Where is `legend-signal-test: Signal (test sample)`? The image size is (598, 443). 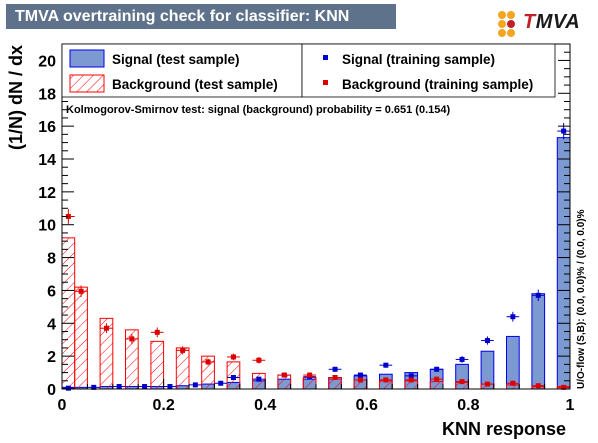
legend-signal-test: Signal (test sample) is located at coordinates (176, 59).